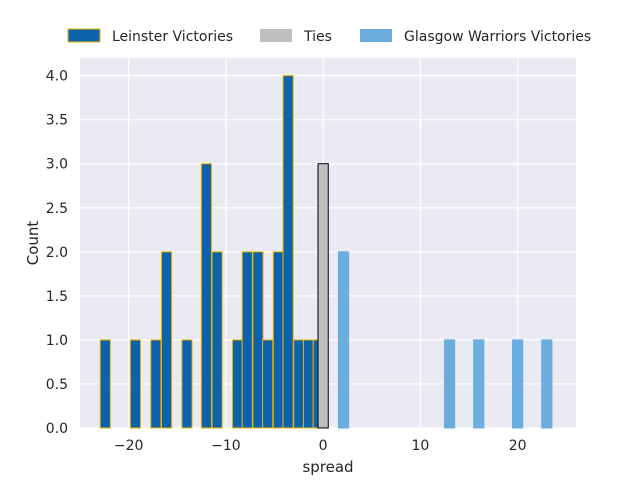  I want to click on y-tick-label: 1.5, so click(57, 297).